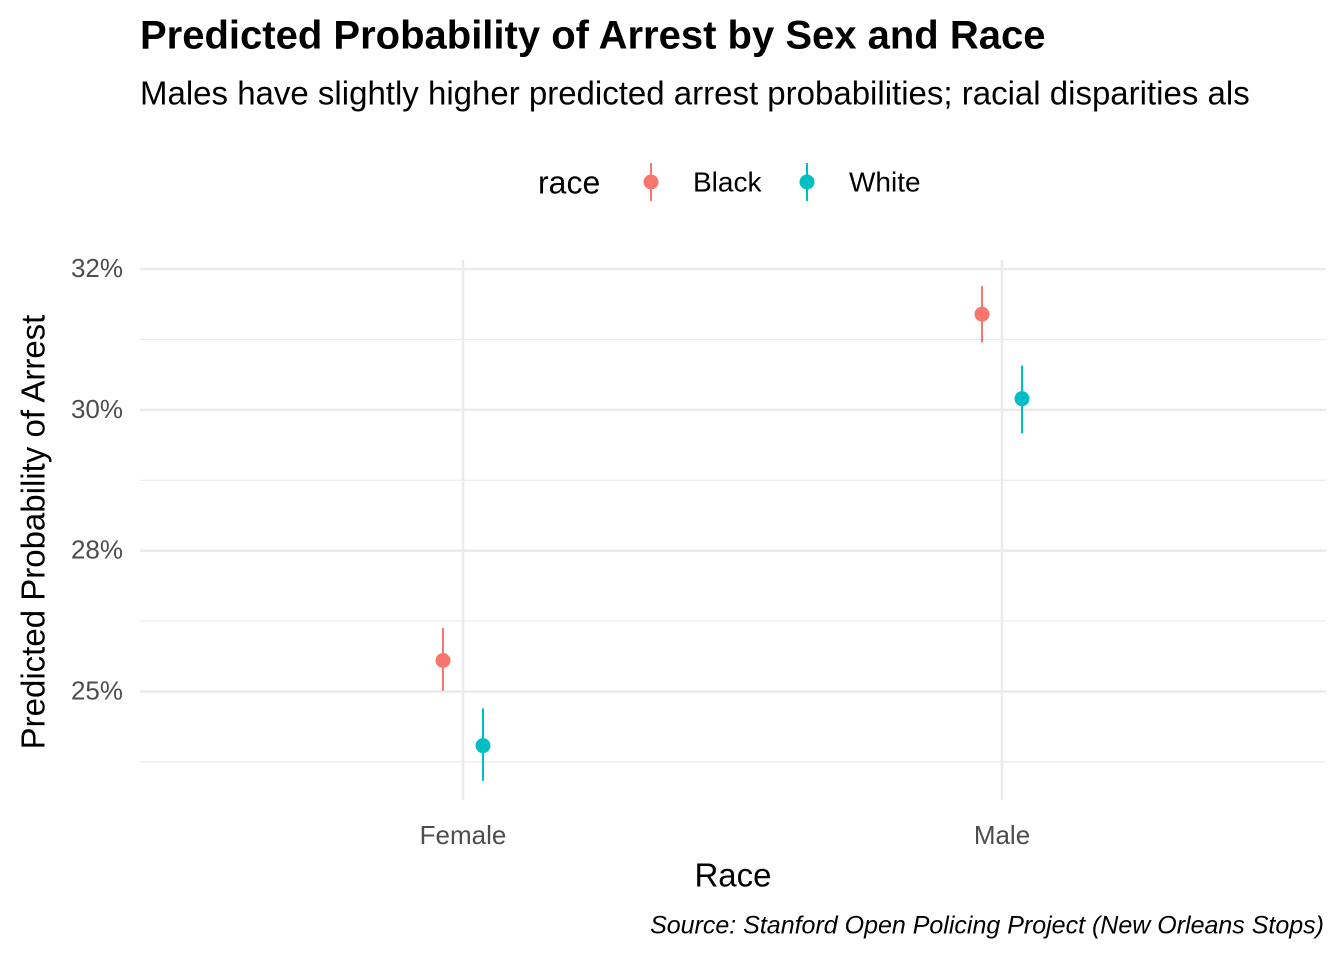 This screenshot has height=960, width=1344. Describe the element at coordinates (569, 182) in the screenshot. I see `legend-title: race` at that location.